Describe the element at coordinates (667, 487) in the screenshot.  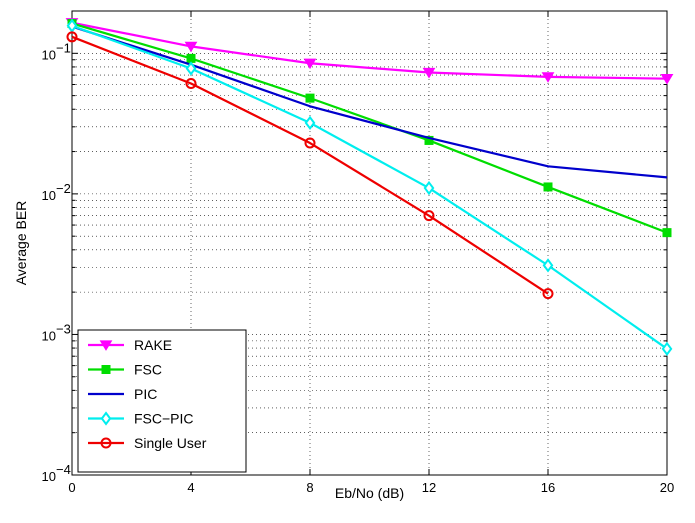
I see `x-tick-label: 20` at that location.